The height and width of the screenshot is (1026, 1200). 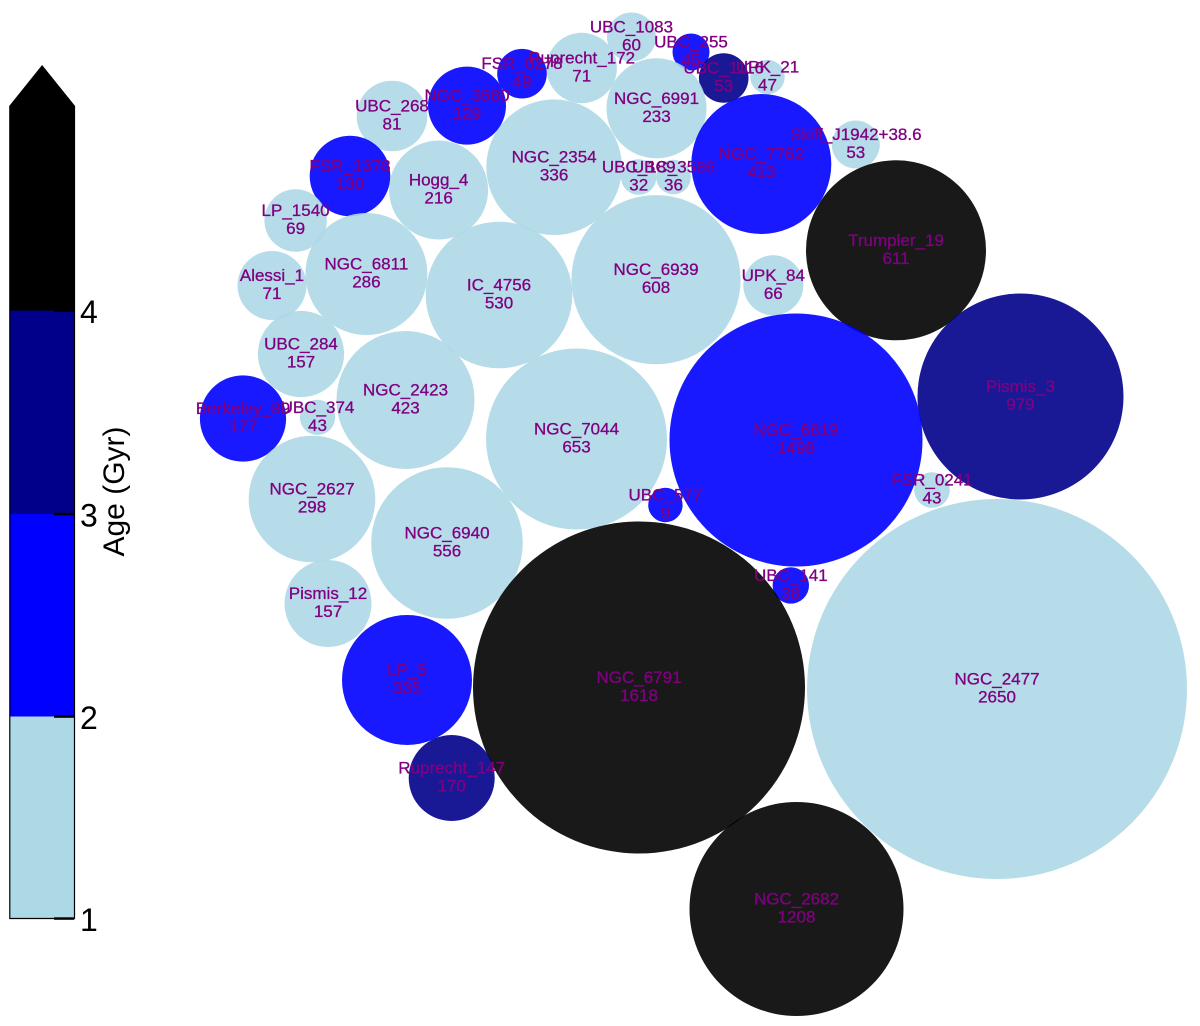 What do you see at coordinates (691, 42) in the screenshot?
I see `svg-text: UBC_255` at bounding box center [691, 42].